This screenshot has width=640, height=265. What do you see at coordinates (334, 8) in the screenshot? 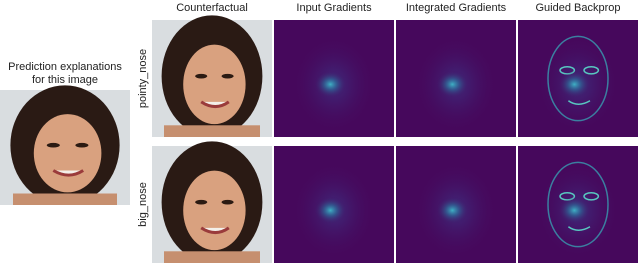
I see `column-header: Input Gradients` at bounding box center [334, 8].